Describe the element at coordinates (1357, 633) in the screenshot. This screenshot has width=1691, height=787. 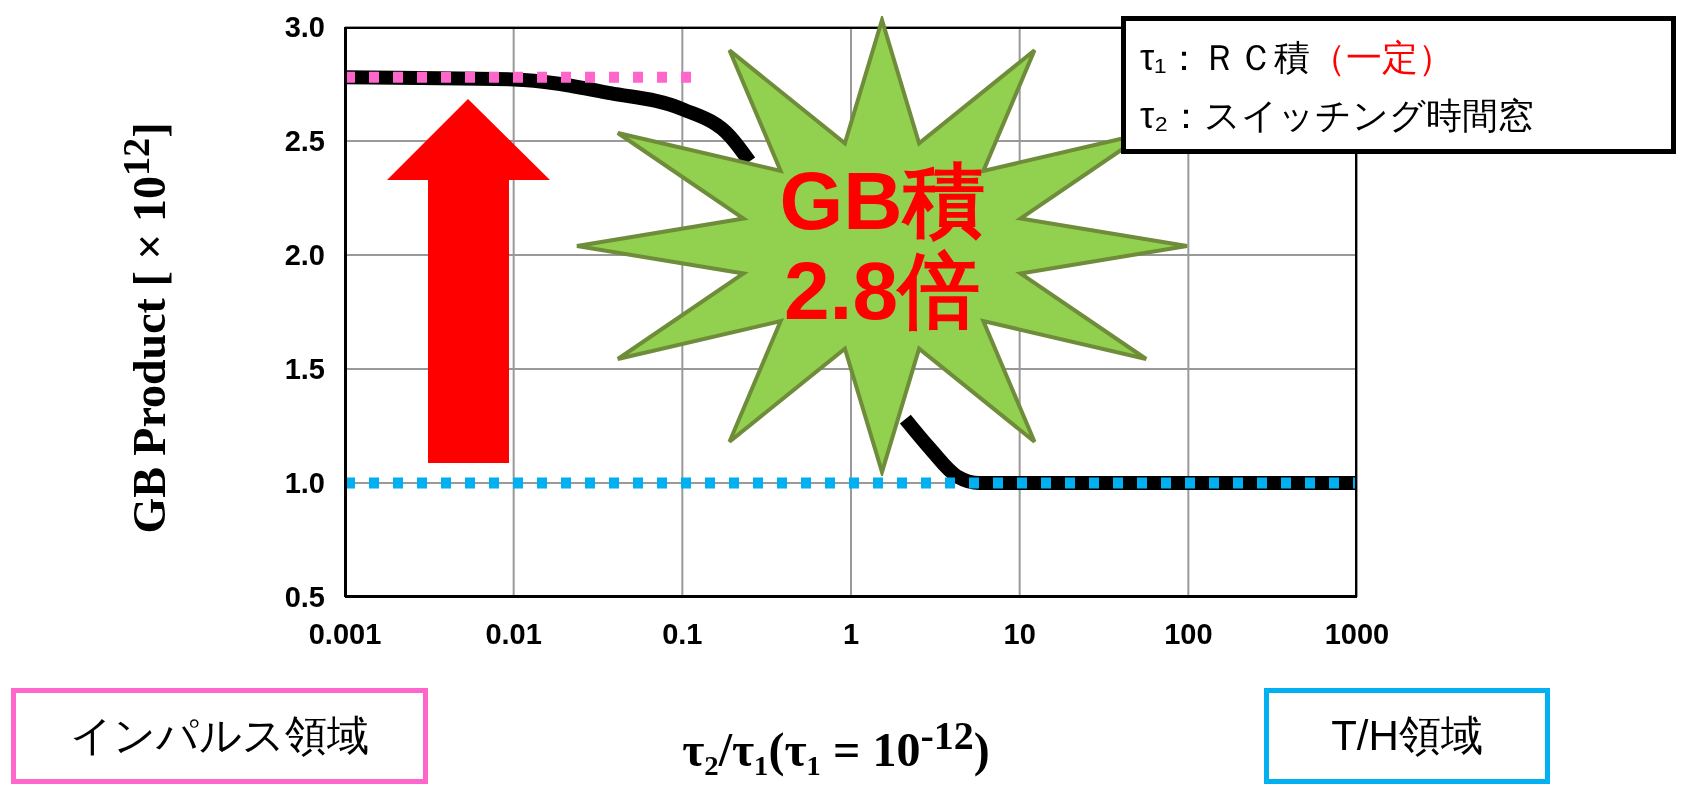
I see `x-tick-label: 1000` at that location.